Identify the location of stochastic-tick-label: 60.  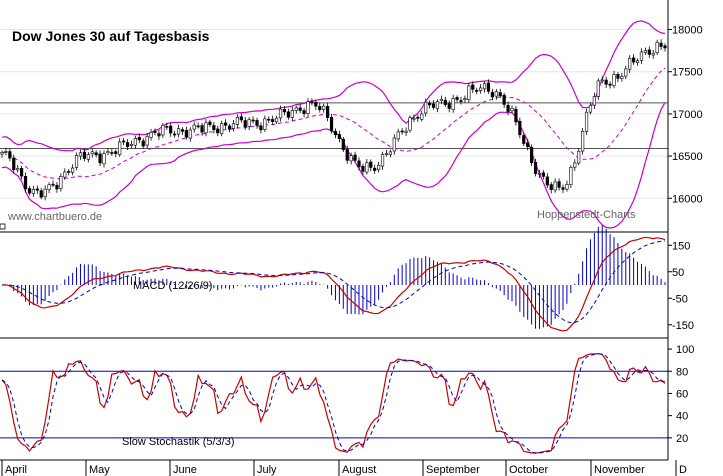
(682, 394).